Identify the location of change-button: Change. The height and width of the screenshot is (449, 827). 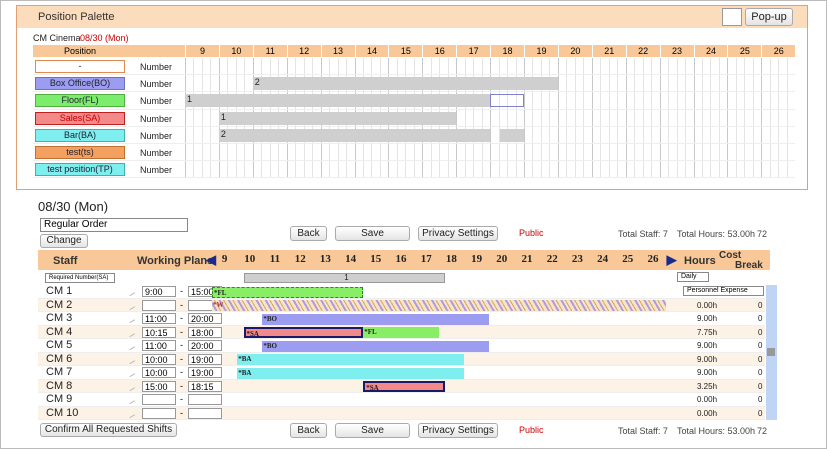
(64, 241).